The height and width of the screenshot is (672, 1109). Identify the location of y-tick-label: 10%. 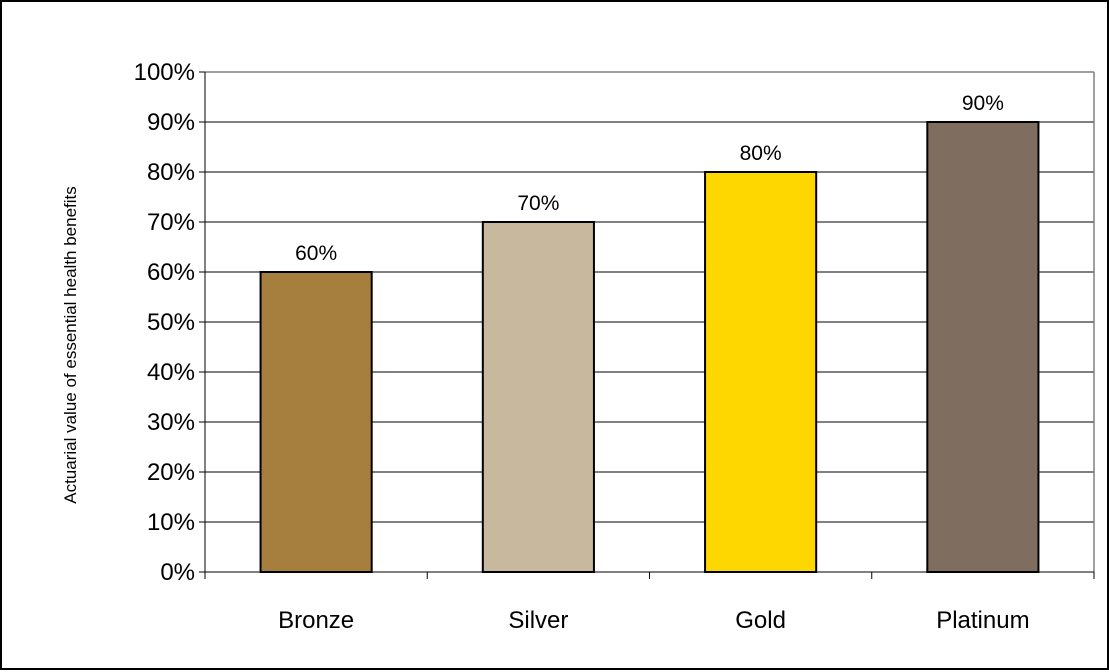
(171, 522).